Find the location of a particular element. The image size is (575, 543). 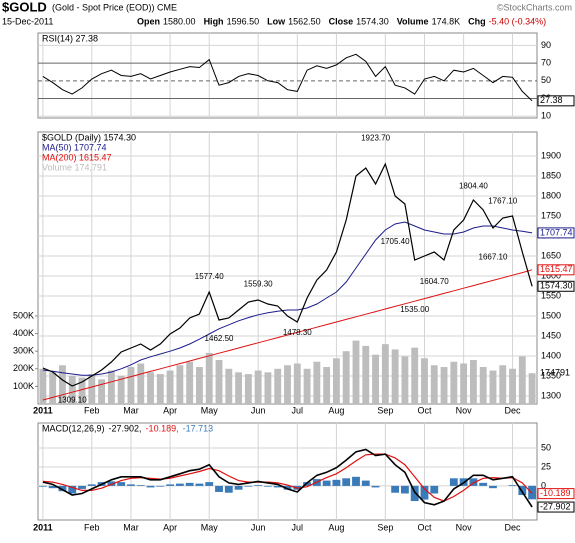

x-tick-label: Apr is located at coordinates (170, 410).